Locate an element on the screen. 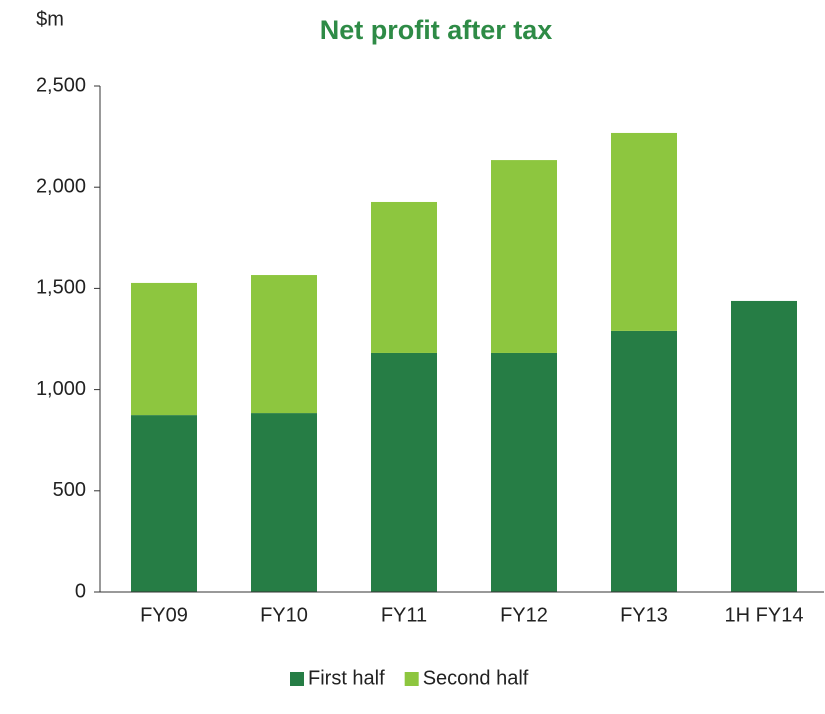 This screenshot has width=825, height=714. x-tick-label: 1H FY14 is located at coordinates (764, 615).